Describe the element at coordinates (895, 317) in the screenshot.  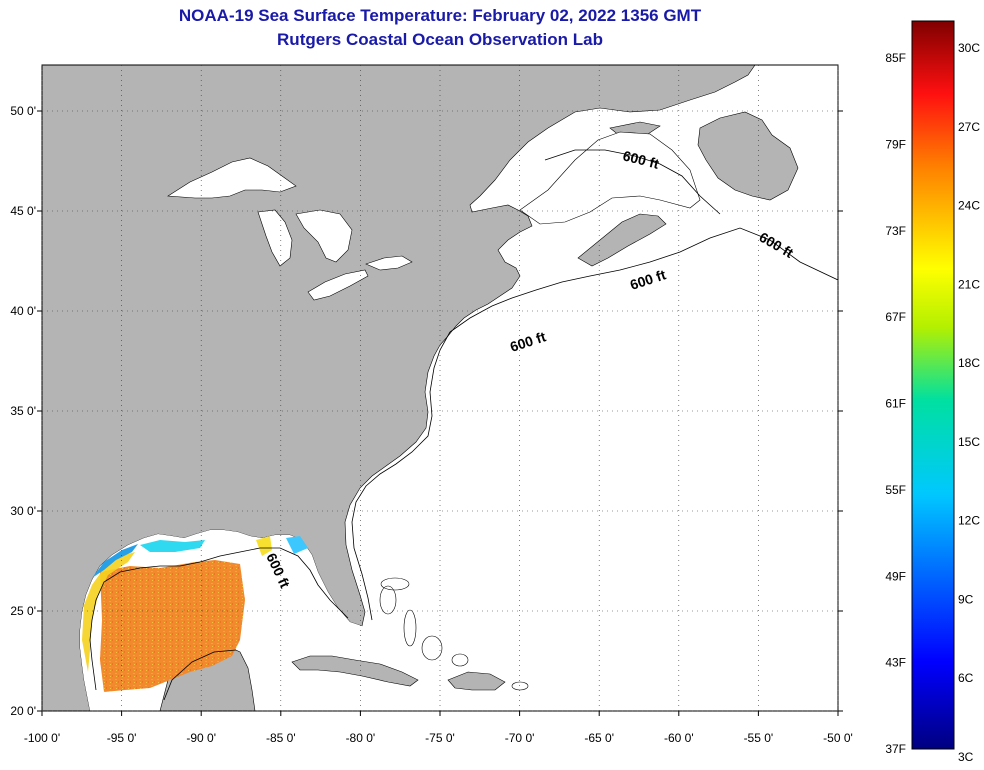
I see `colorbar-label-f: 67F` at that location.